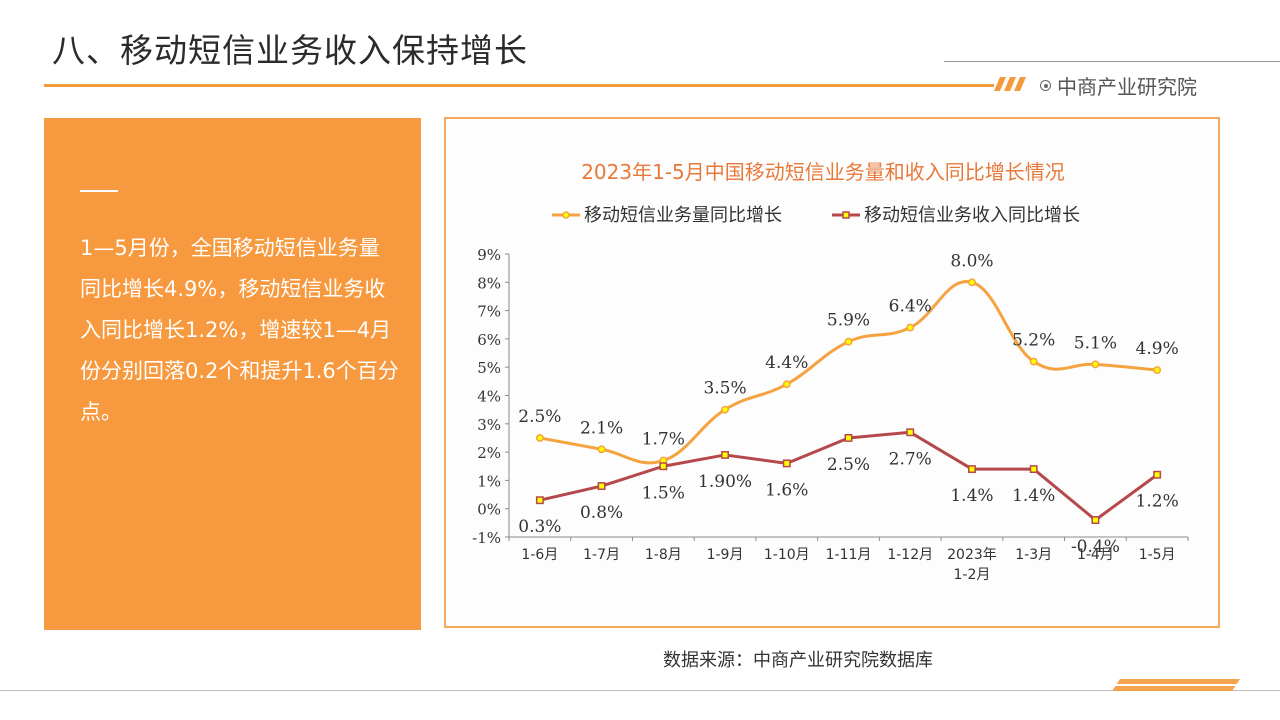  I want to click on data-label: 4.4%, so click(786, 363).